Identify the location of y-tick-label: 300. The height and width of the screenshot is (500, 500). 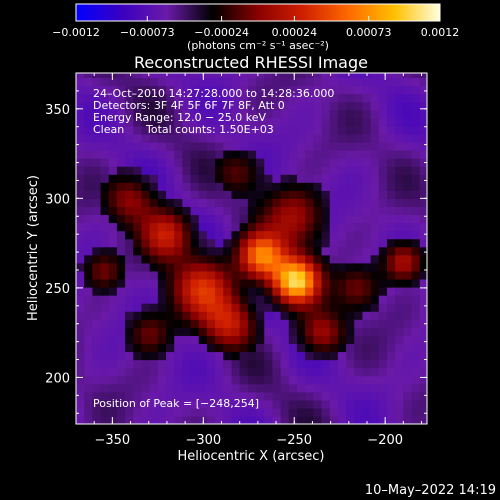
(57, 199).